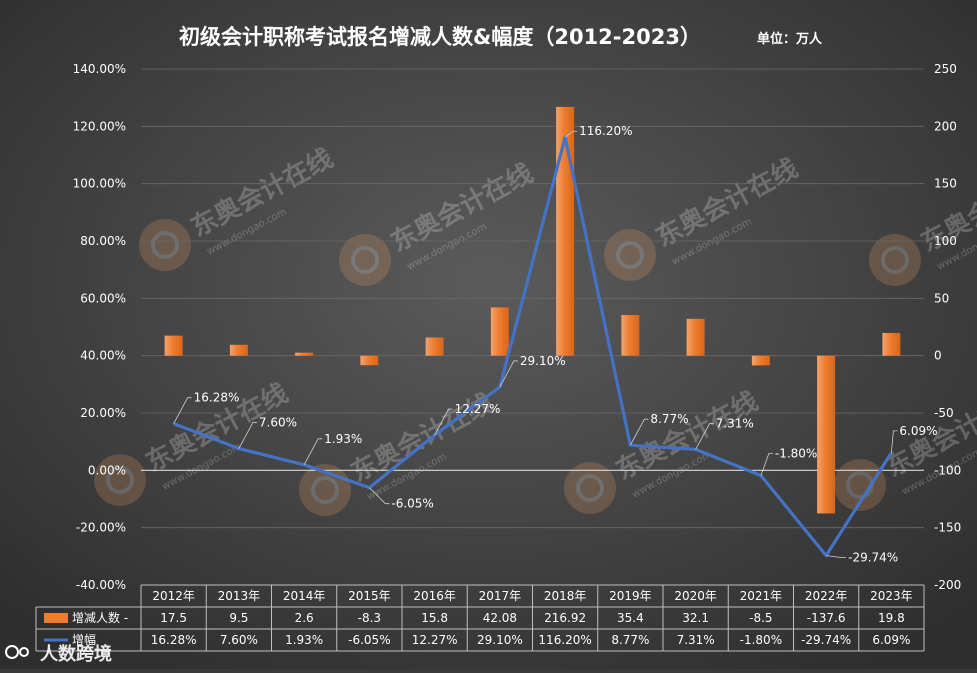 This screenshot has height=673, width=977. What do you see at coordinates (304, 596) in the screenshot?
I see `table-header-cell: 2014年` at bounding box center [304, 596].